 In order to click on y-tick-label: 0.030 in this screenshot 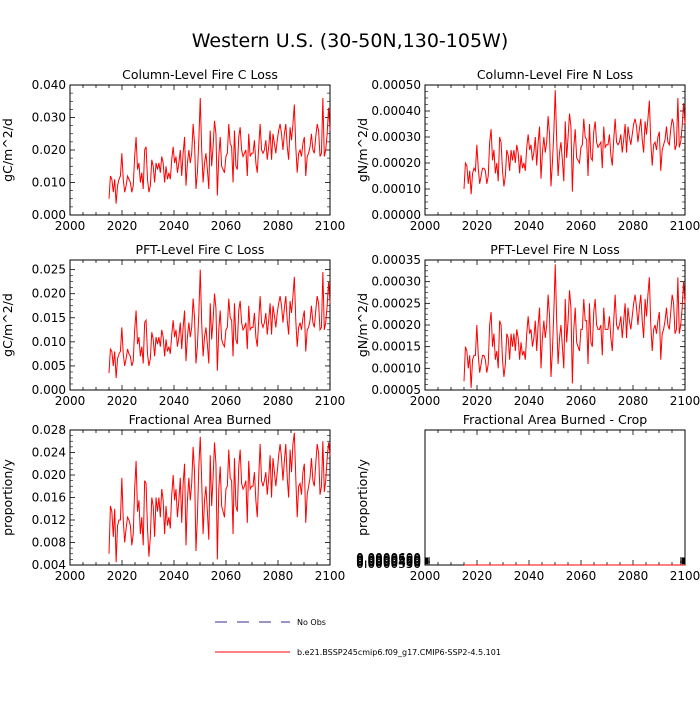, I will do `click(49, 118)`.